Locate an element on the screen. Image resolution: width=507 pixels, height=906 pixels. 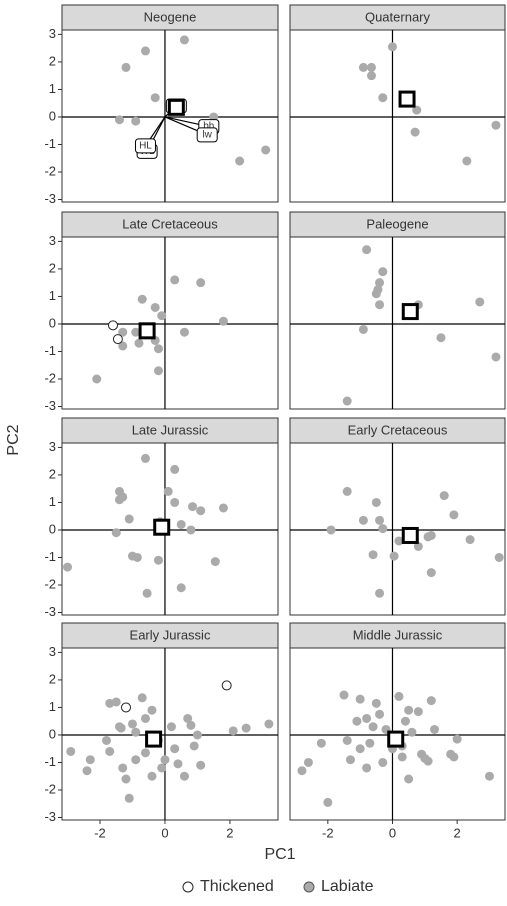
panel-title: Quaternary is located at coordinates (398, 16).